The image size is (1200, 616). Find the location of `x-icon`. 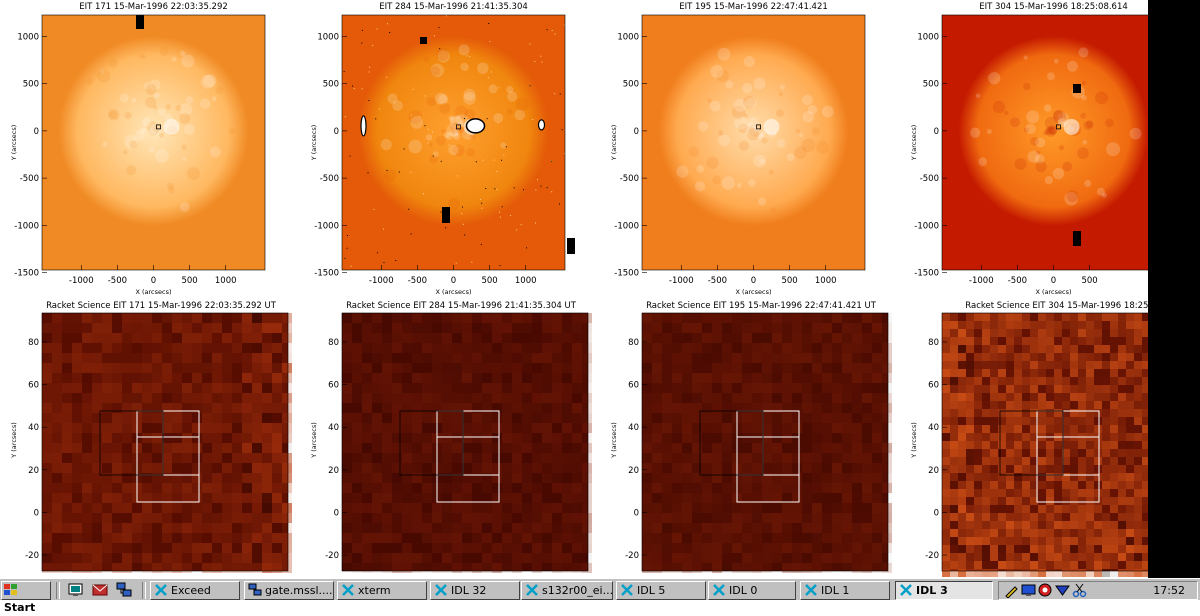

x-icon is located at coordinates (161, 590).